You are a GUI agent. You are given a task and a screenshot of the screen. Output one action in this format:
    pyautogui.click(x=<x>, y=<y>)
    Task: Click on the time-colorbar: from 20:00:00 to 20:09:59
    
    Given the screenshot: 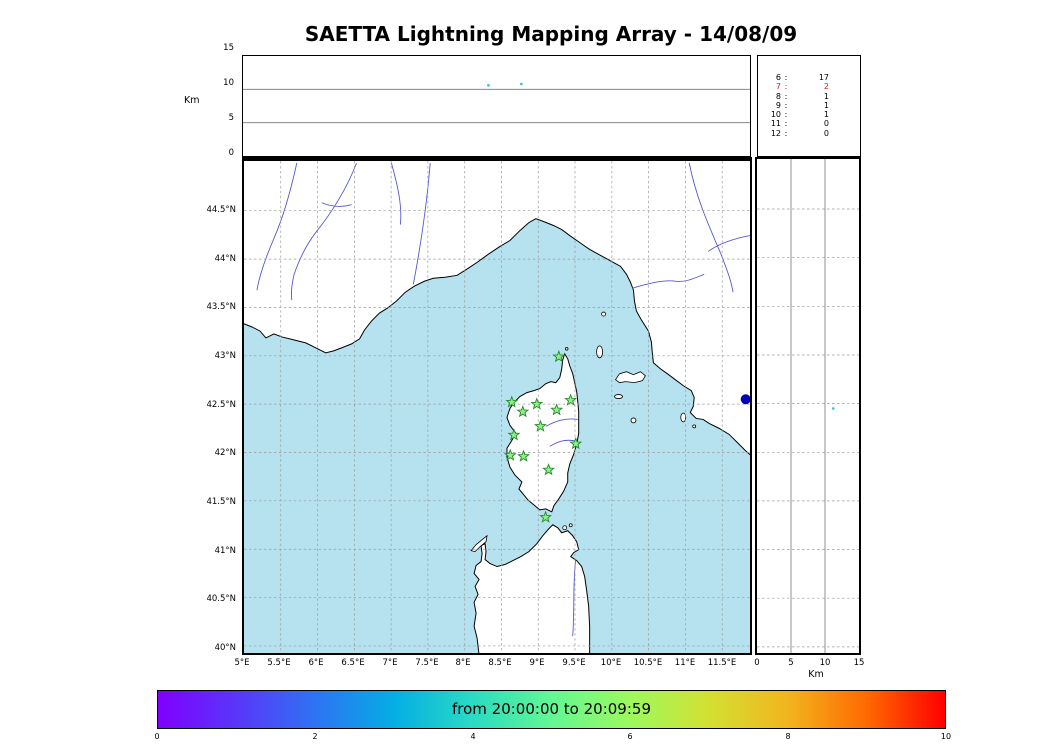 What is the action you would take?
    pyautogui.click(x=551, y=709)
    